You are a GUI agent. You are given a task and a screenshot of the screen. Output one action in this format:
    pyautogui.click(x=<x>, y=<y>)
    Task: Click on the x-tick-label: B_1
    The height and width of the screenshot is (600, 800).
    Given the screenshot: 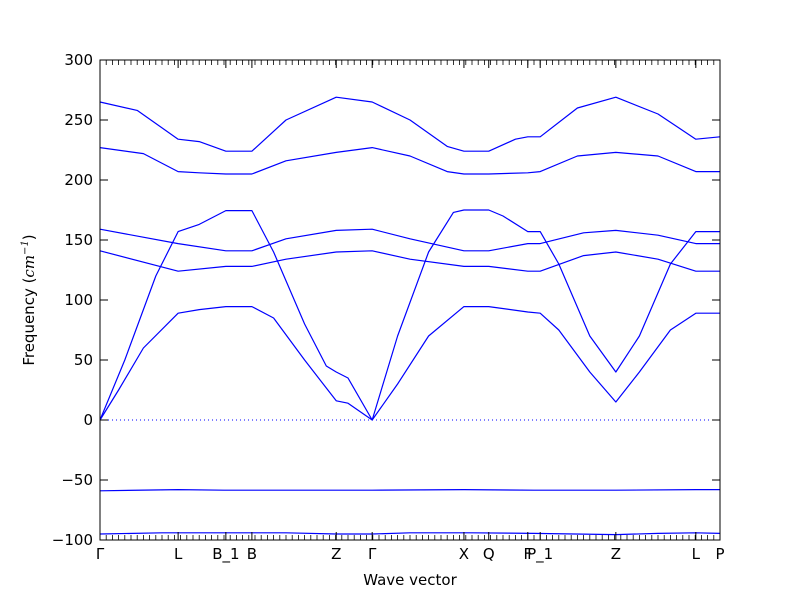 What is the action you would take?
    pyautogui.click(x=225, y=554)
    